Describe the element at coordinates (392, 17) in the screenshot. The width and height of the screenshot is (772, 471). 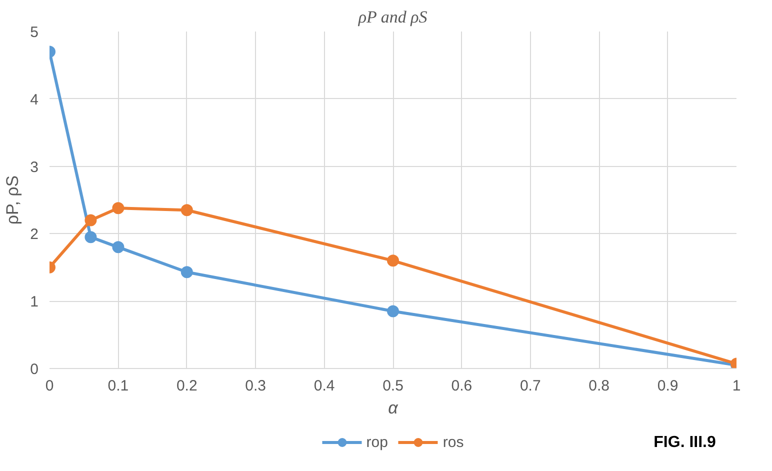
I see `chart-title: ρP and ρS` at that location.